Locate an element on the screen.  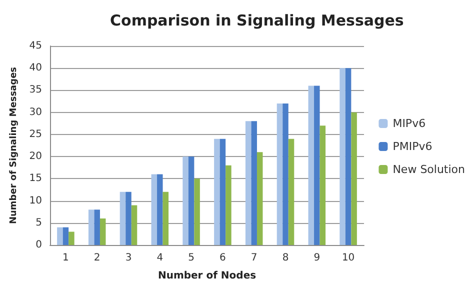
x-tick-label: 10 is located at coordinates (348, 258).